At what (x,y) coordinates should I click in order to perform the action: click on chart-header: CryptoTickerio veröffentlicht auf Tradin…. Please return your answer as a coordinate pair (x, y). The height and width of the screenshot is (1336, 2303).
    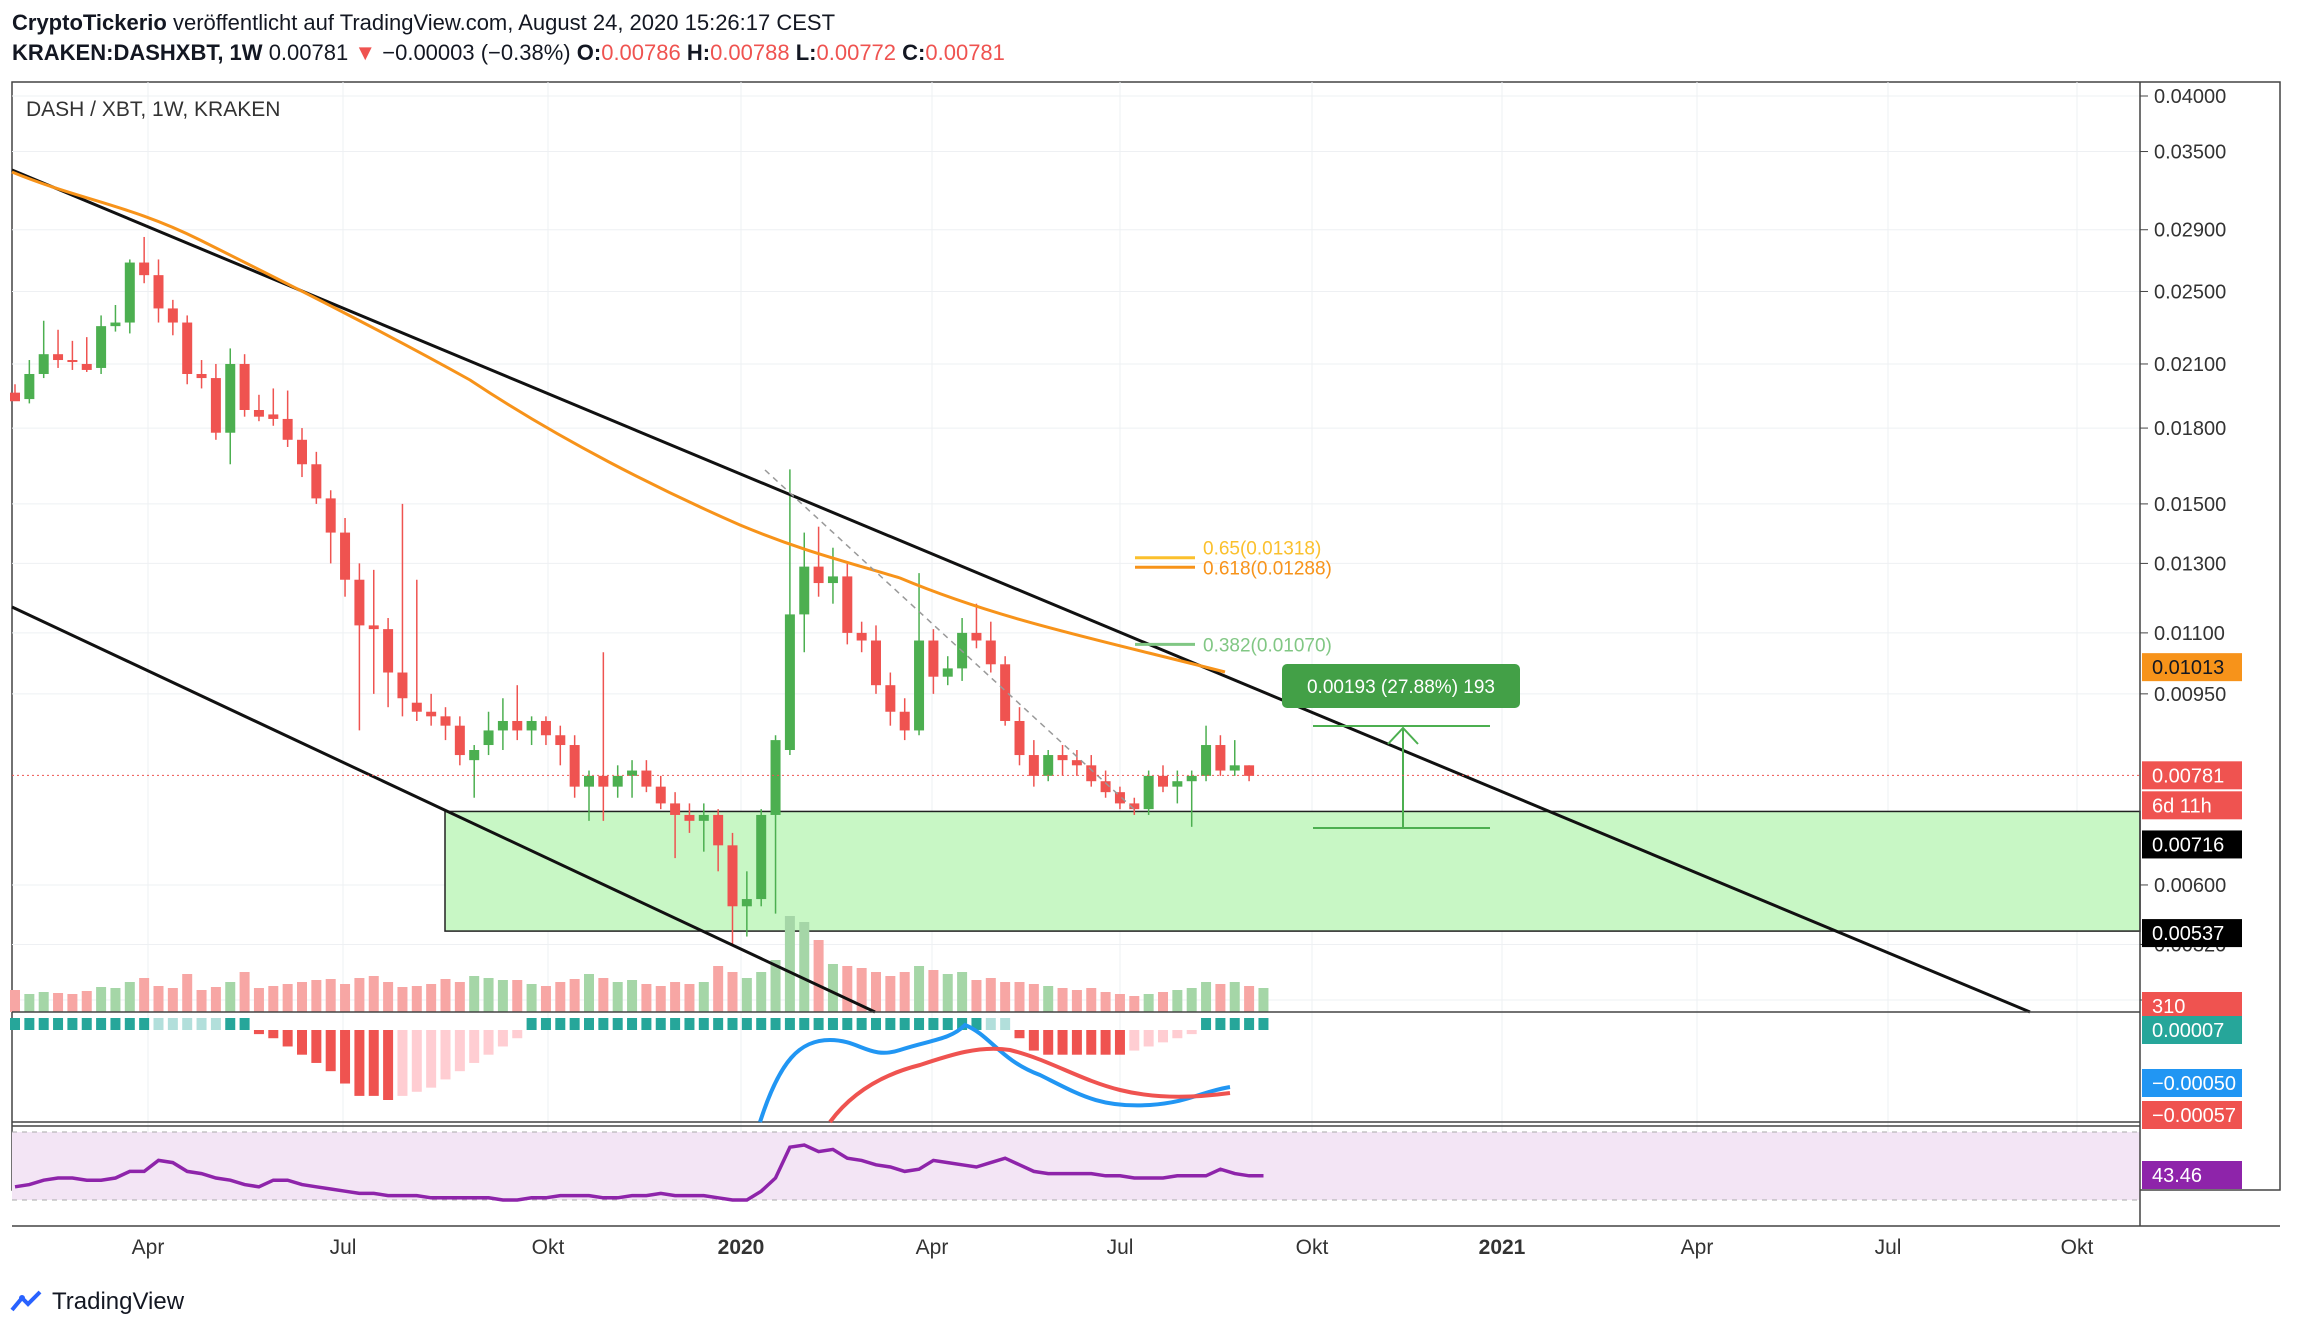
    Looking at the image, I should click on (508, 38).